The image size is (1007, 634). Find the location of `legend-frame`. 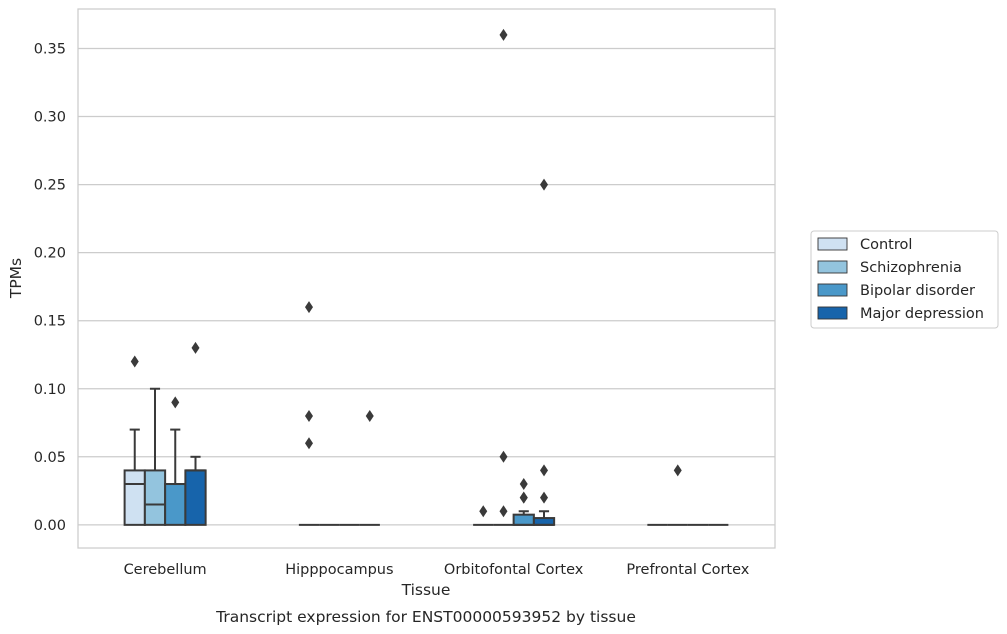

legend-frame is located at coordinates (904, 279).